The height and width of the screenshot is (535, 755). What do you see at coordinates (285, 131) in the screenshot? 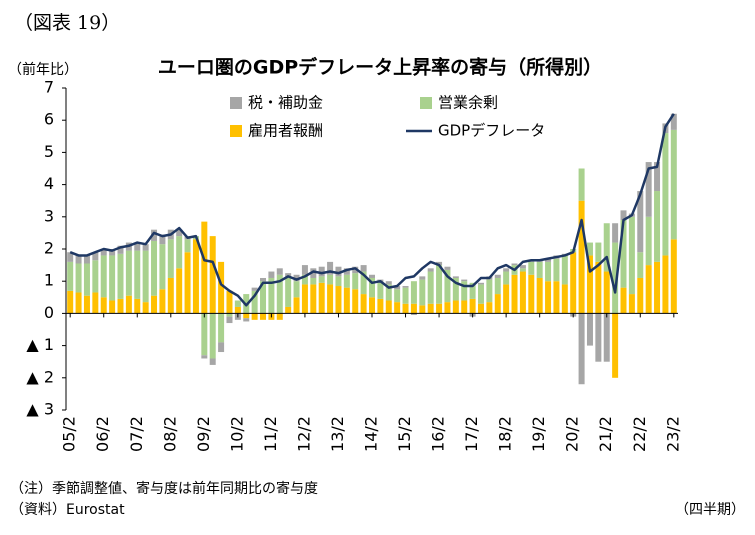
I see `legend-label: 雇用者報酬` at bounding box center [285, 131].